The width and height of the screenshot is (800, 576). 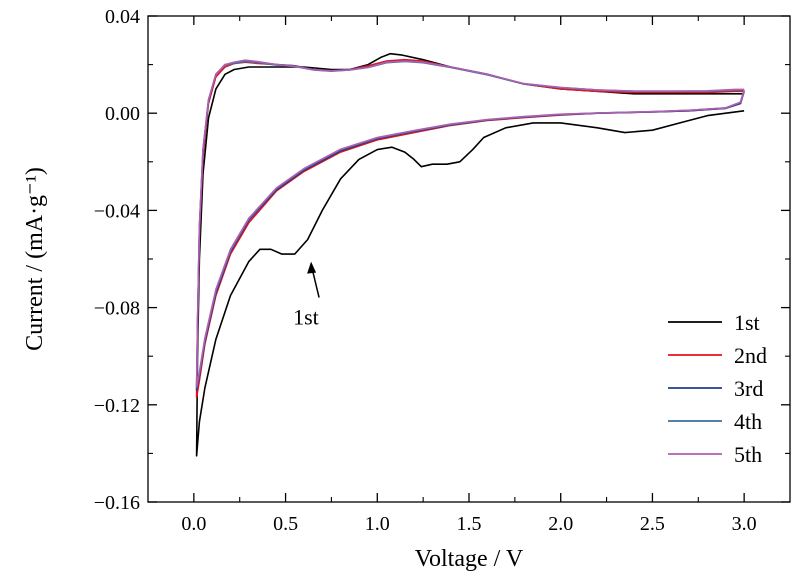 What do you see at coordinates (750, 355) in the screenshot?
I see `legend-label-2nd: 2nd` at bounding box center [750, 355].